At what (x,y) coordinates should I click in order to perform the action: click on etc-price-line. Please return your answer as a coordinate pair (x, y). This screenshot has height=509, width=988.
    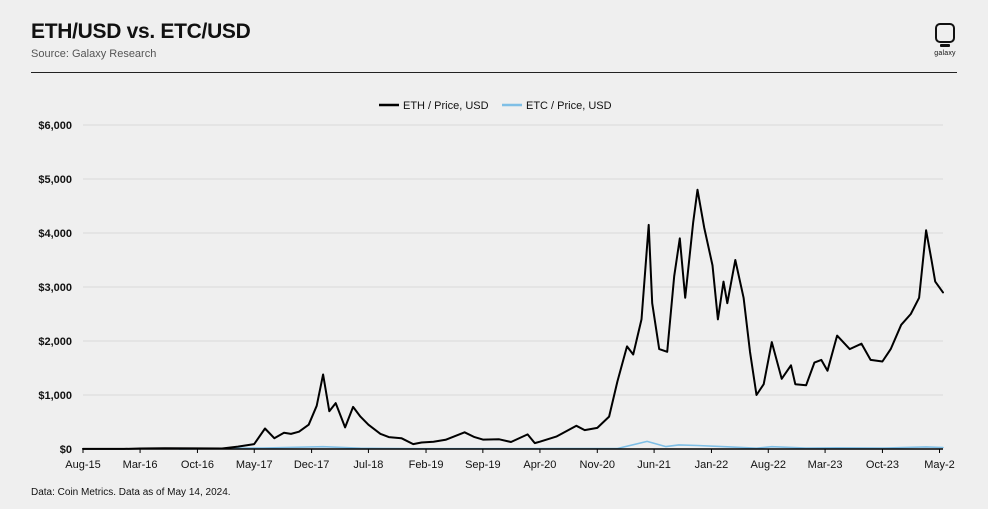
    Looking at the image, I should click on (561, 445).